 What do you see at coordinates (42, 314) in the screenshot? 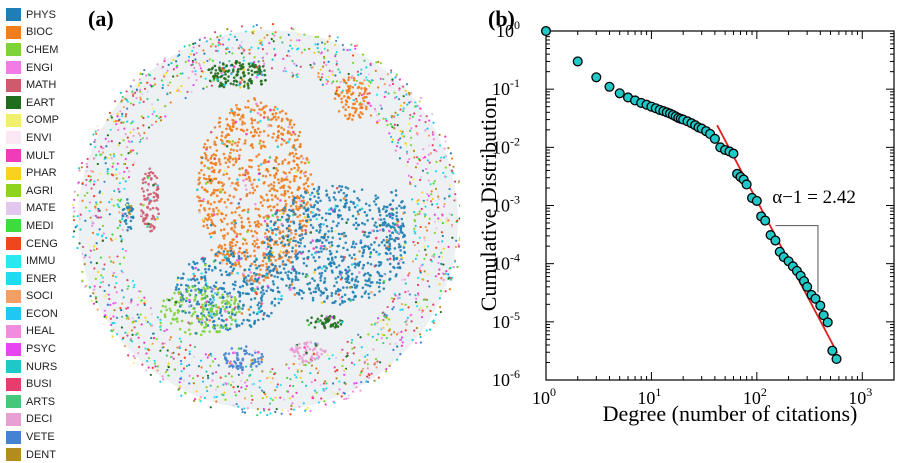
I see `legend-label: ECON` at bounding box center [42, 314].